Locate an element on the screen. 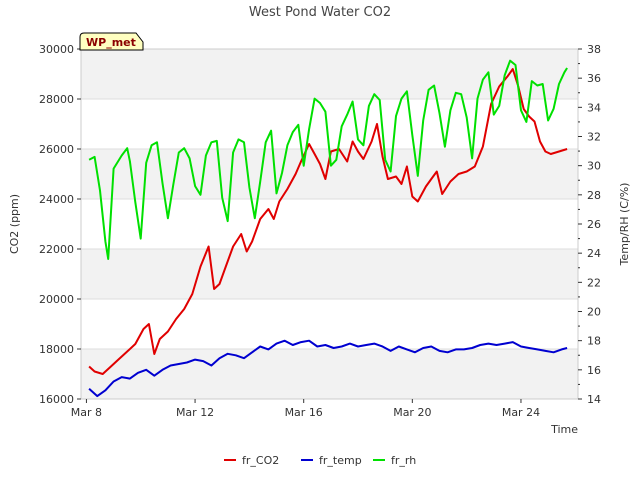  right-tick-label: 36 is located at coordinates (594, 78).